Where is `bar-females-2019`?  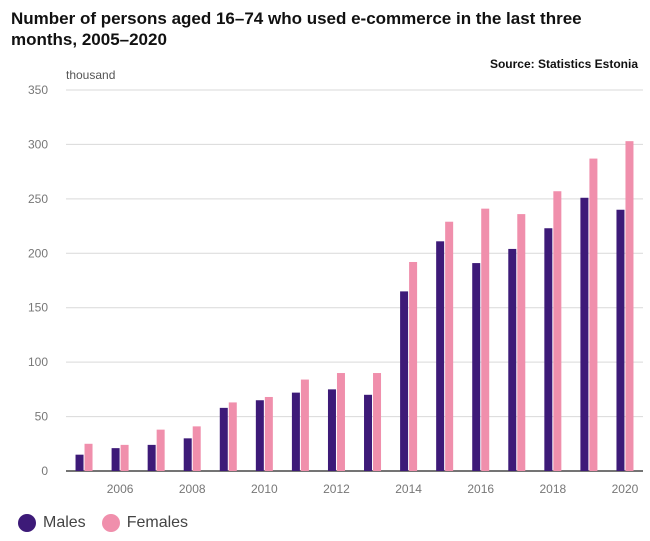
bar-females-2019 is located at coordinates (593, 314).